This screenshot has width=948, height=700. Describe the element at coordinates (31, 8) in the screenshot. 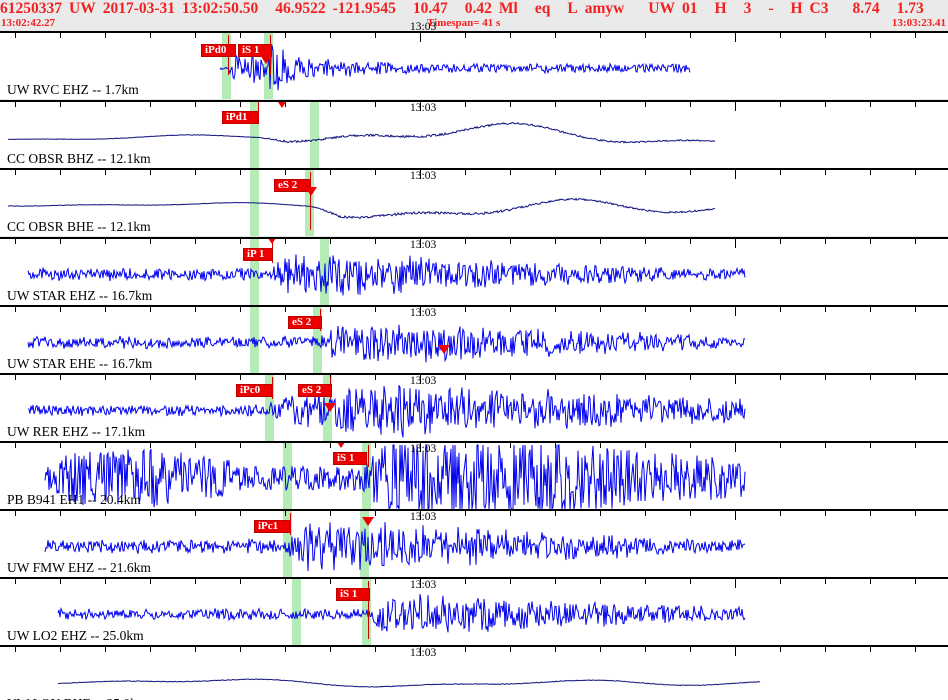

I see `event-id: 61250337` at that location.